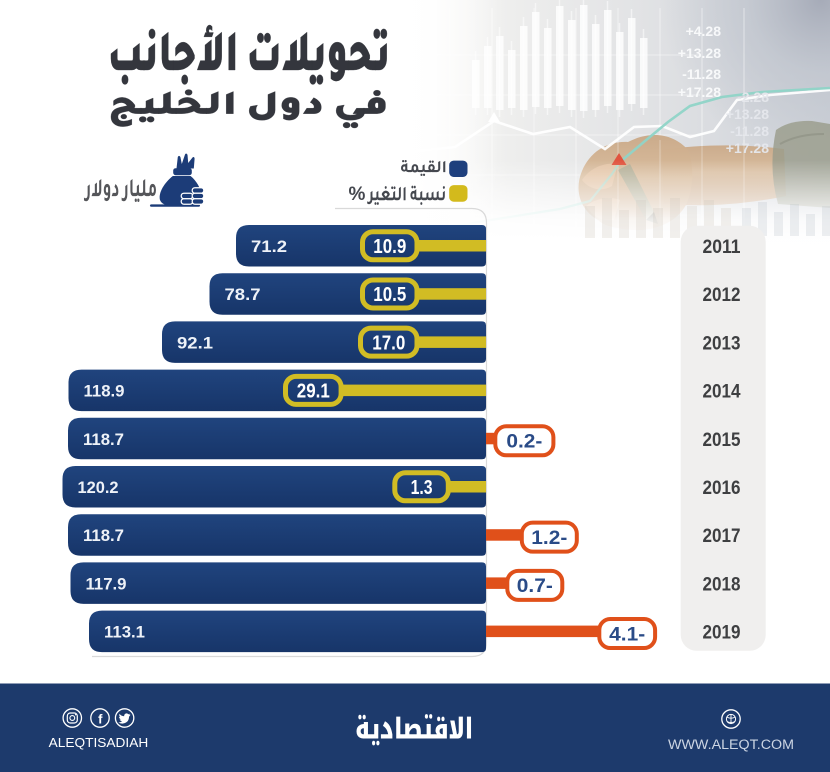  Describe the element at coordinates (524, 442) in the screenshot. I see `svg-text: 0.2-` at that location.